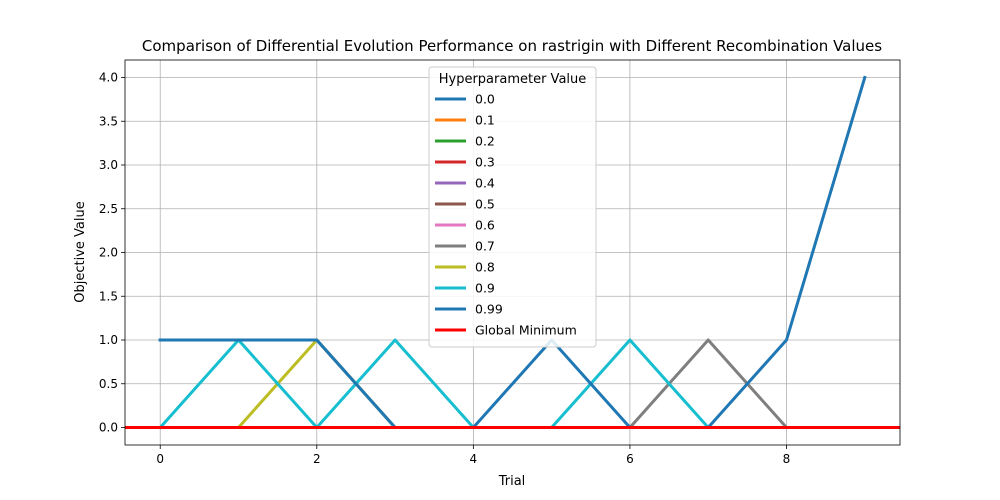  What do you see at coordinates (787, 459) in the screenshot?
I see `x-tick-label: 8` at bounding box center [787, 459].